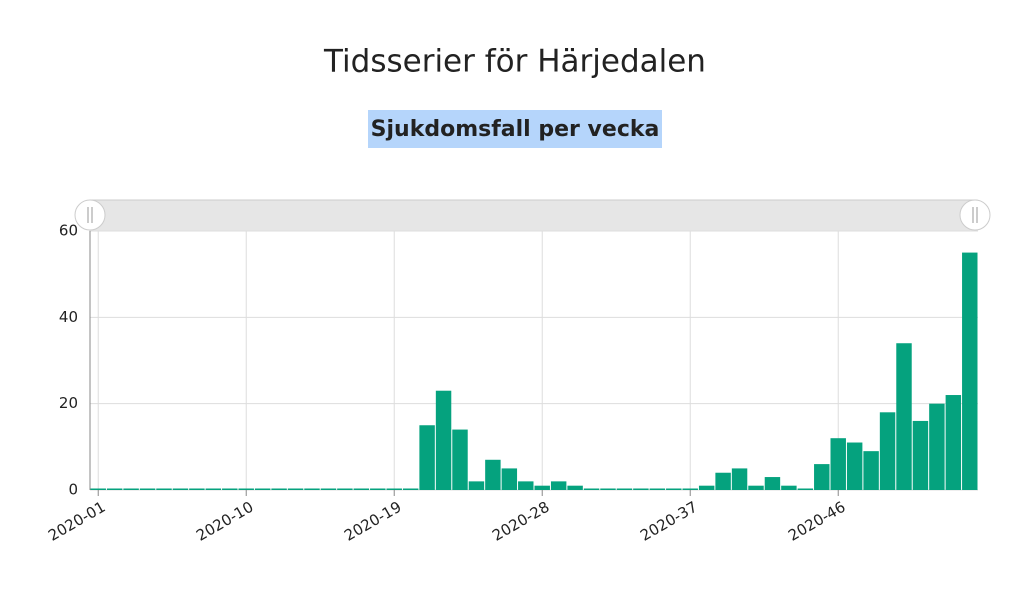 Image resolution: width=1024 pixels, height=603 pixels. Describe the element at coordinates (68, 403) in the screenshot. I see `y-tick-label: 20` at that location.